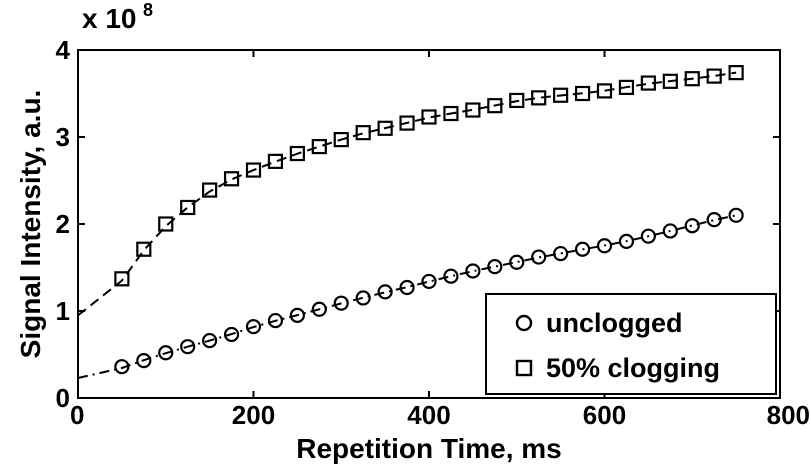 The height and width of the screenshot is (468, 811). What do you see at coordinates (524, 323) in the screenshot?
I see `legend-marker-unclogged` at bounding box center [524, 323].